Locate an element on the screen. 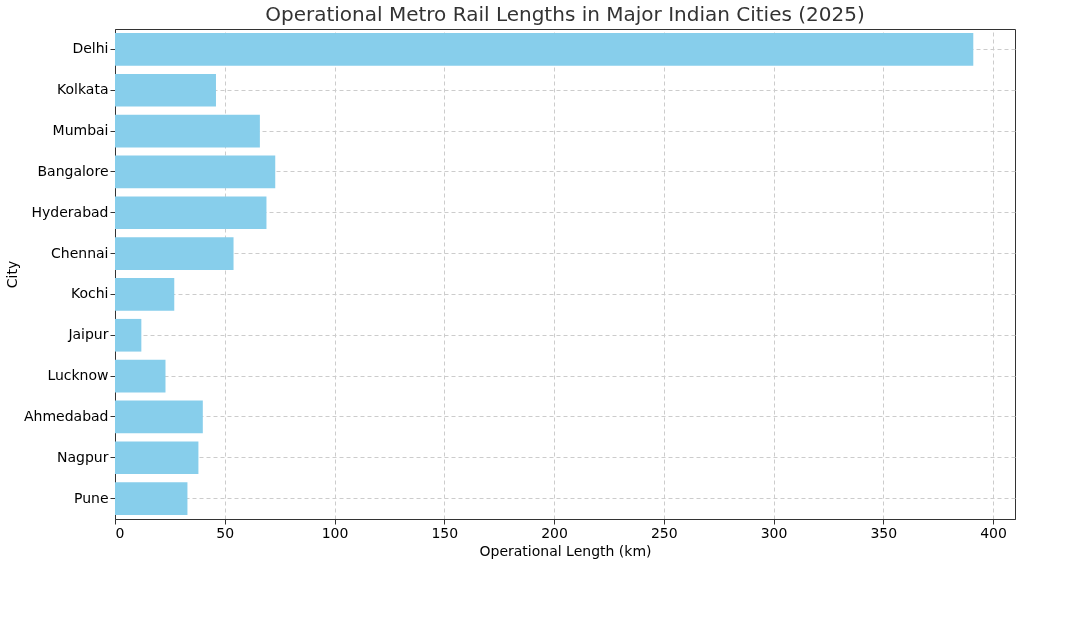  x-tick-label: 150 is located at coordinates (445, 532).